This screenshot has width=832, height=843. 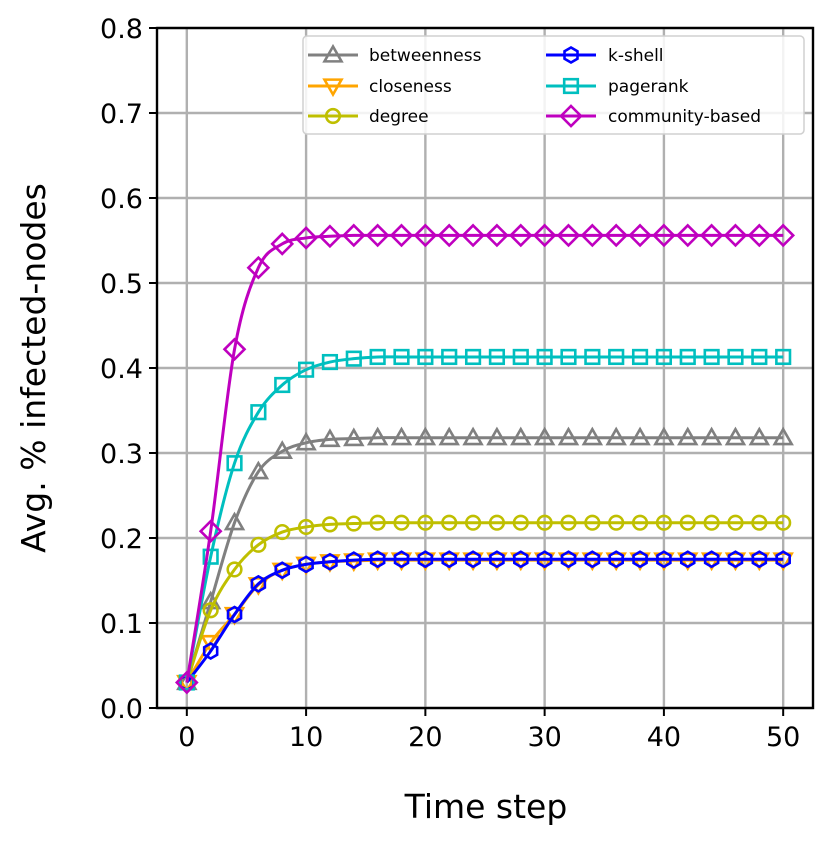 I want to click on legend-entry: community-based, so click(x=653, y=116).